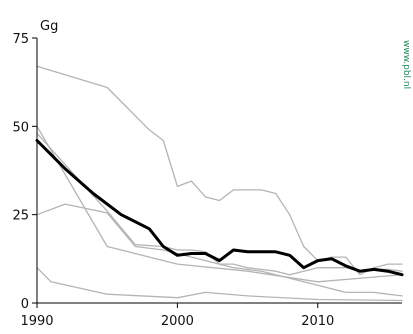 Image resolution: width=413 pixels, height=334 pixels. I want to click on y-tick-label: 50, so click(20, 127).